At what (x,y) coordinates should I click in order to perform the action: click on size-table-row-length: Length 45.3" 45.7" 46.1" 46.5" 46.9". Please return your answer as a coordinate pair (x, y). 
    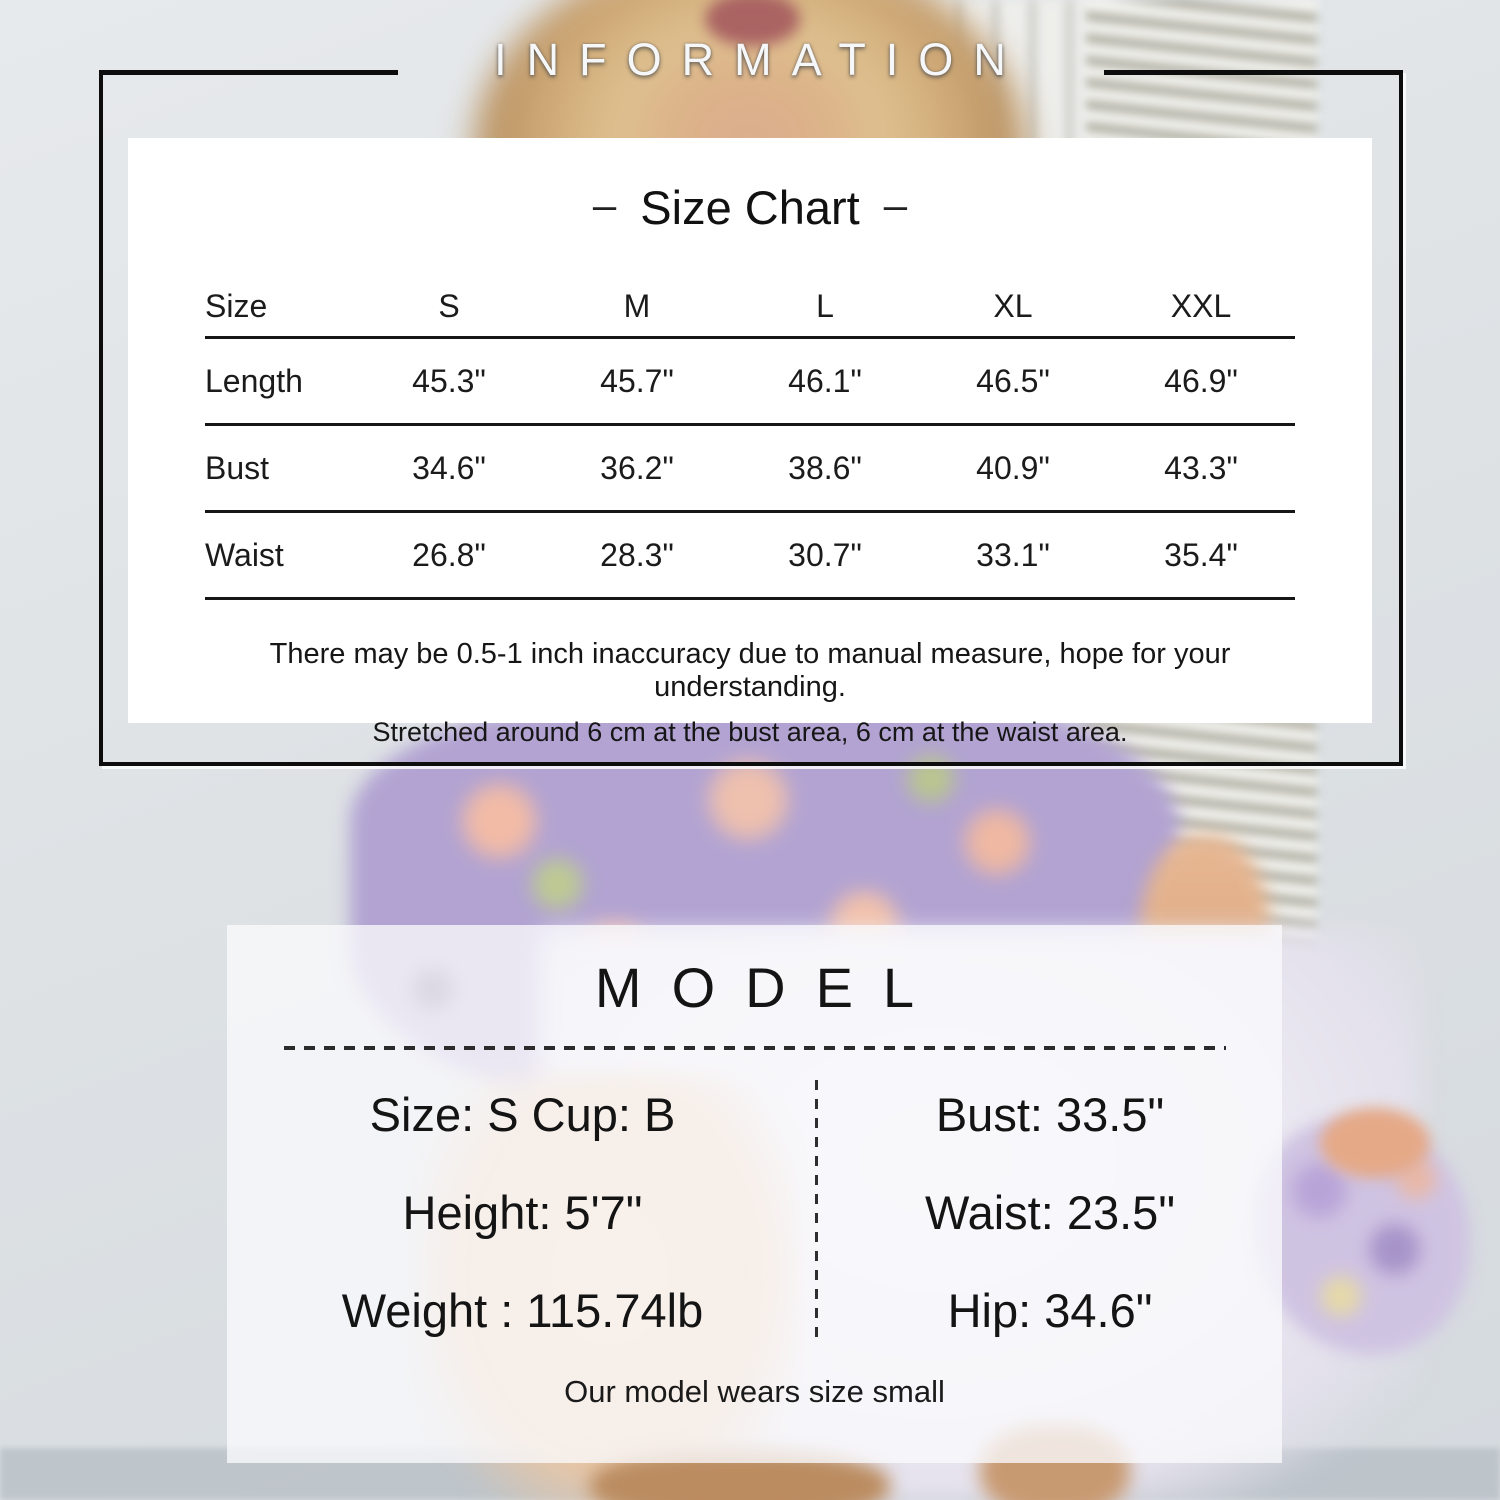
    Looking at the image, I should click on (750, 382).